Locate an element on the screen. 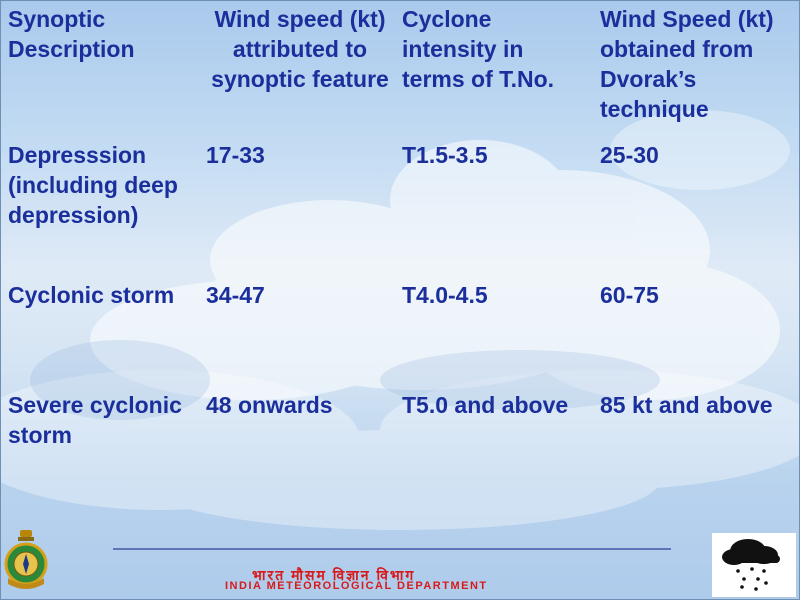 This screenshot has height=600, width=800. cell-wind-speed-dvorak: 85 kt and above is located at coordinates (686, 405).